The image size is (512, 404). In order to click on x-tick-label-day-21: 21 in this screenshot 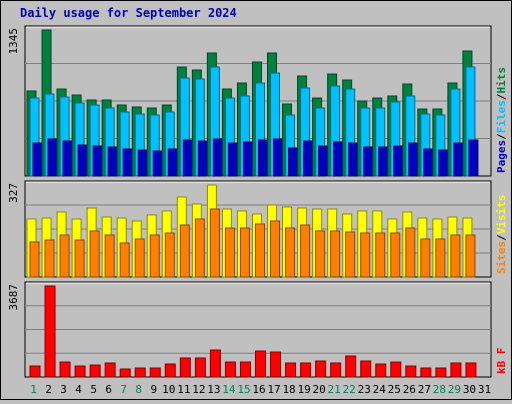, I will do `click(334, 389)`.